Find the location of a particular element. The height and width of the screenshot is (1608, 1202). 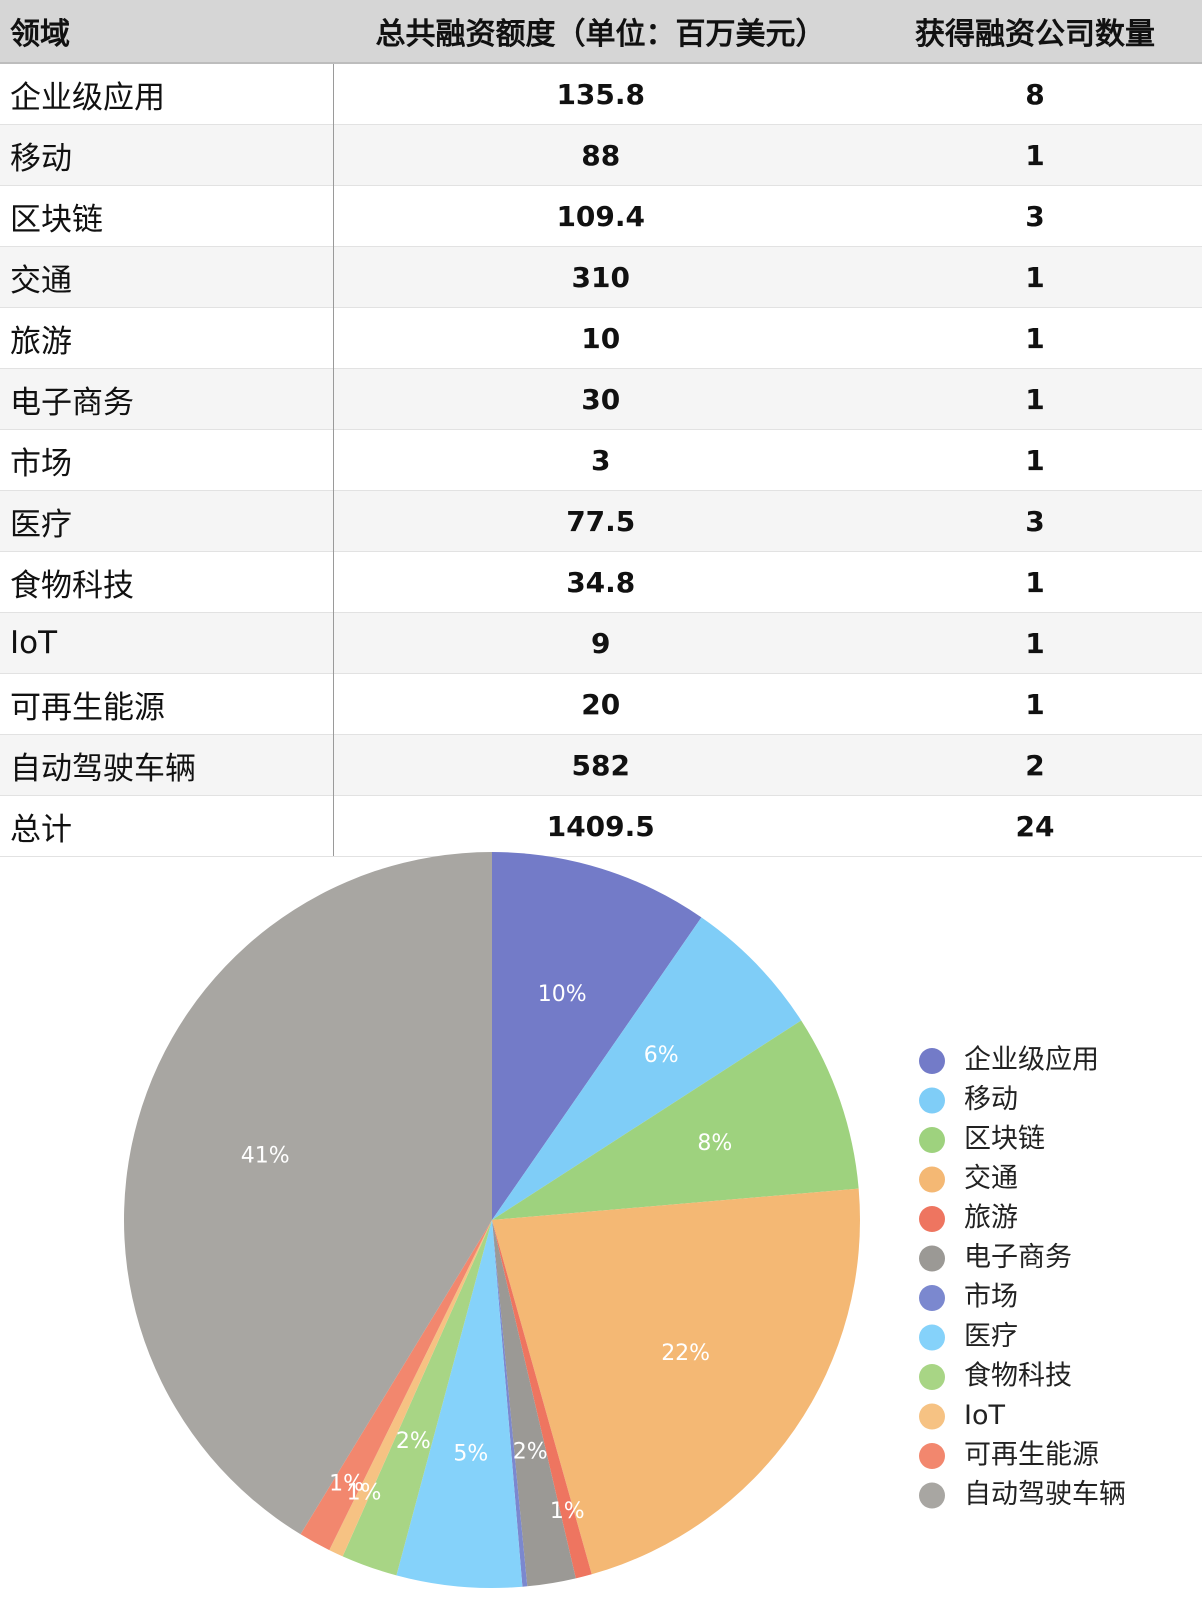

header-total-amount: 总共融资额度（单位：百万美元） is located at coordinates (600, 32).